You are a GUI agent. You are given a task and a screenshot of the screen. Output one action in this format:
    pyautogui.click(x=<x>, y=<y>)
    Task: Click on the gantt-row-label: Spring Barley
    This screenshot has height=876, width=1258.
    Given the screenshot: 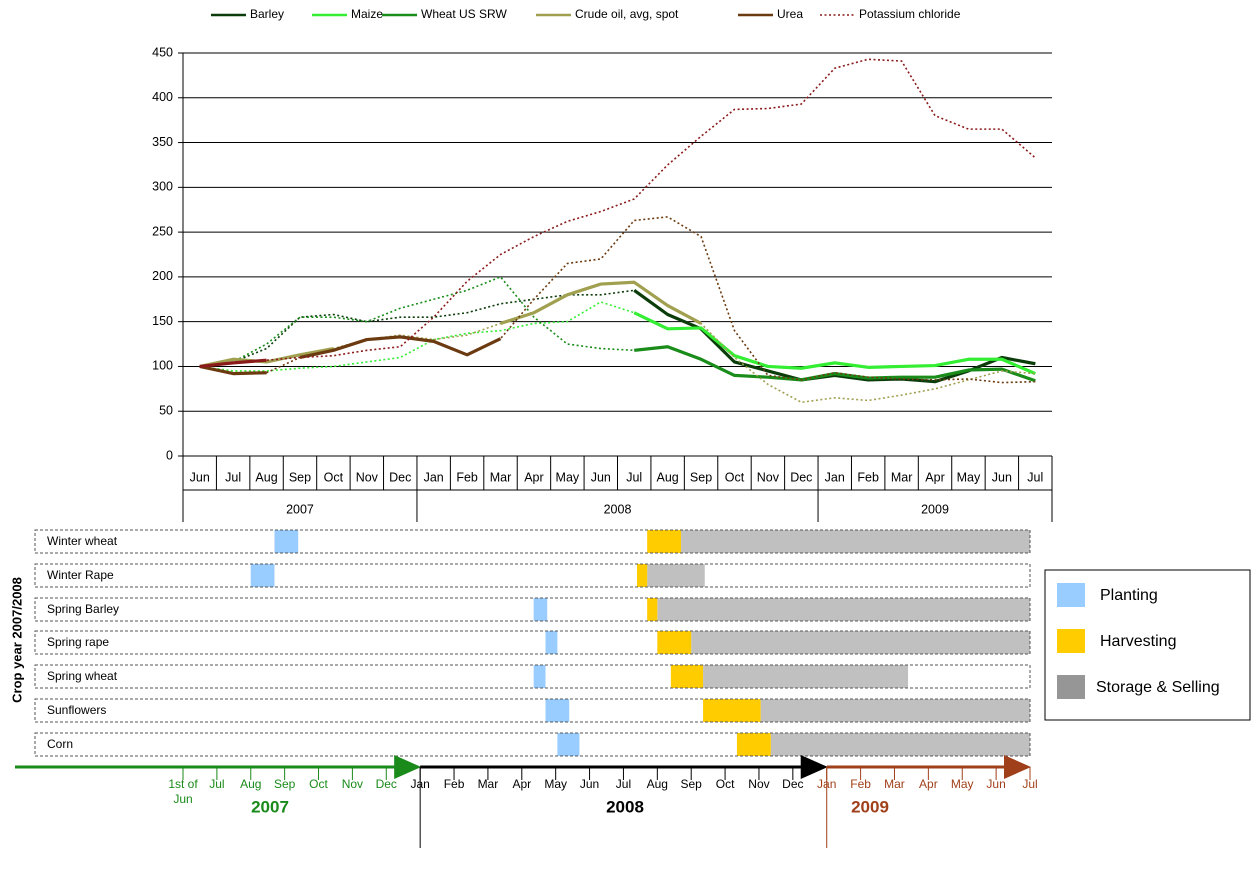 What is the action you would take?
    pyautogui.click(x=83, y=609)
    